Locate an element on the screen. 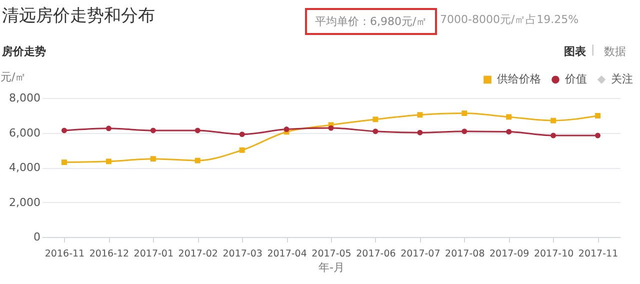 Image resolution: width=640 pixels, height=284 pixels. y-tick-label: 6,000 is located at coordinates (24, 133).